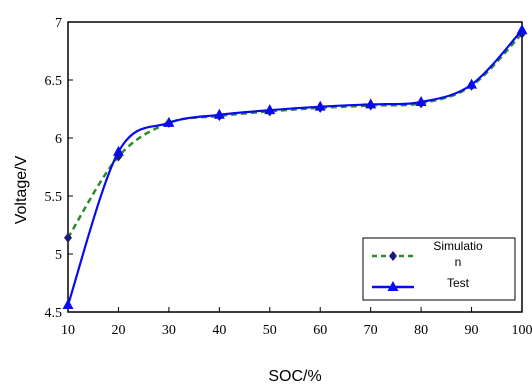  What do you see at coordinates (296, 322) in the screenshot?
I see `x-axis-ticks: 10 20 30 40 50 60 70 80 90 100` at bounding box center [296, 322].